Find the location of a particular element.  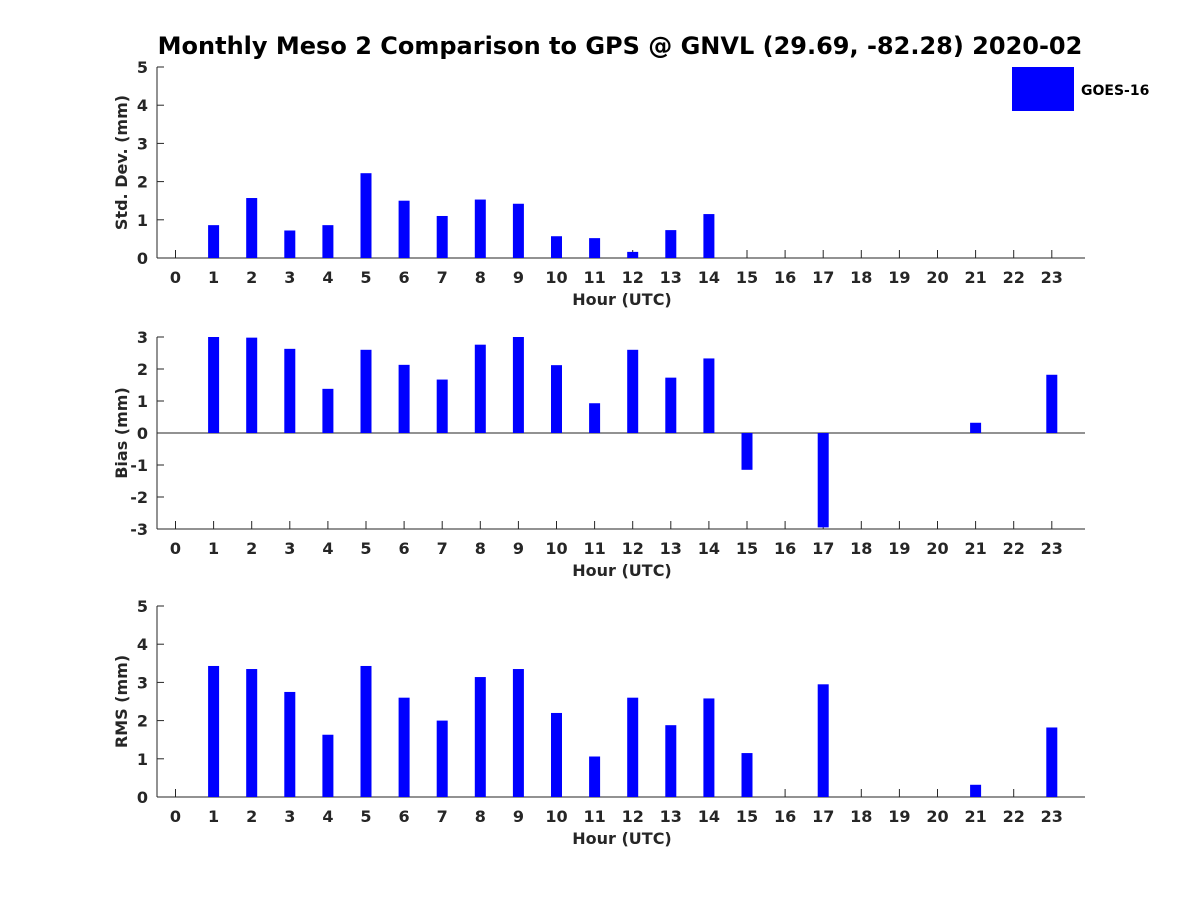

x-tick-label-rms-5: 5 is located at coordinates (365, 816).